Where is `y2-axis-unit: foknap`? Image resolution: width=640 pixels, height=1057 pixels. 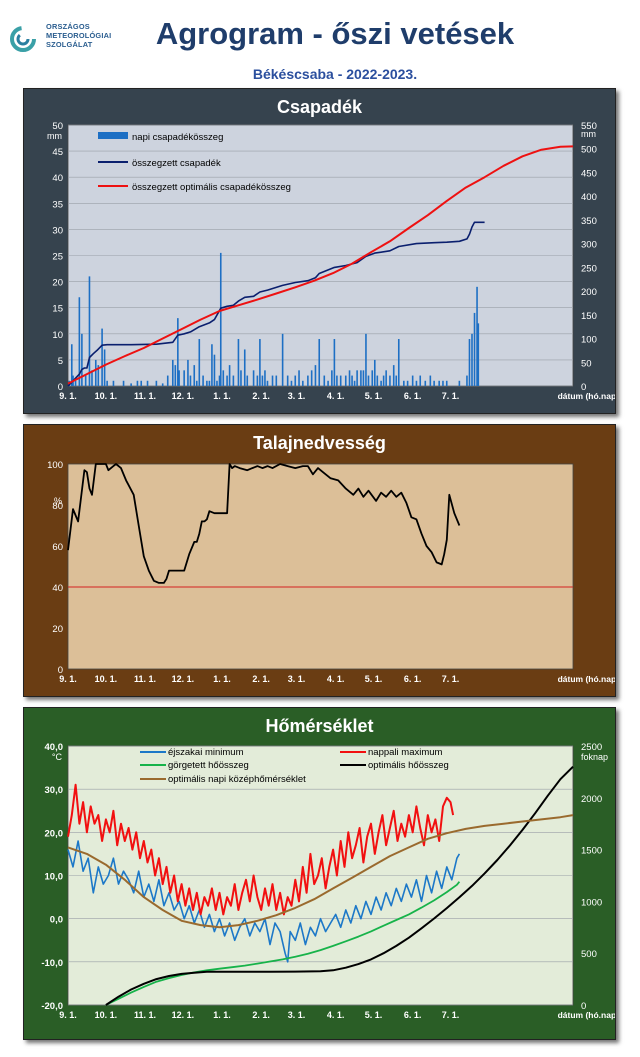 y2-axis-unit: foknap is located at coordinates (594, 757).